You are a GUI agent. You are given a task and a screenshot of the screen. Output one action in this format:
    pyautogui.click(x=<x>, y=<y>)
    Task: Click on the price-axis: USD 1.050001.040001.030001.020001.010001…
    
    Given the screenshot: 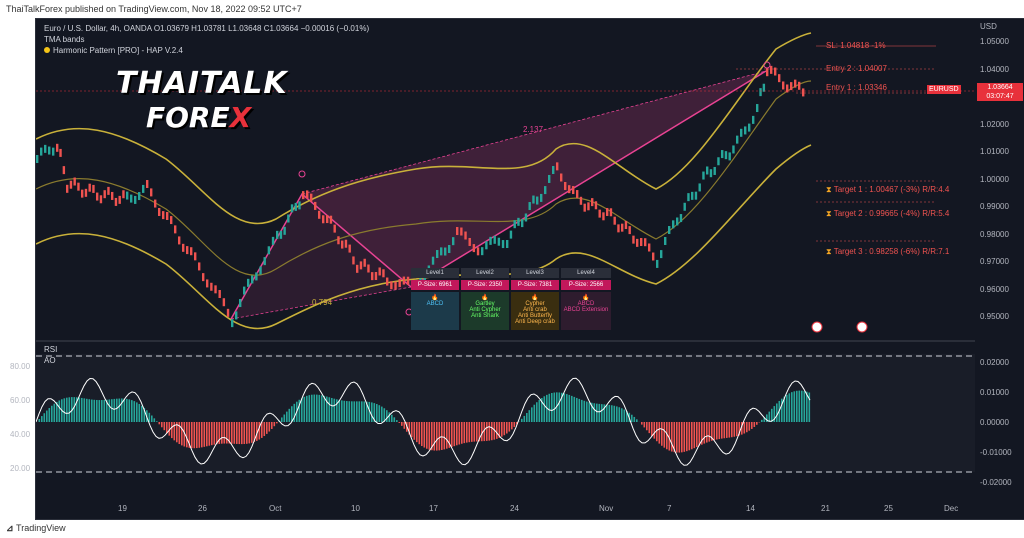 What is the action you would take?
    pyautogui.click(x=975, y=178)
    